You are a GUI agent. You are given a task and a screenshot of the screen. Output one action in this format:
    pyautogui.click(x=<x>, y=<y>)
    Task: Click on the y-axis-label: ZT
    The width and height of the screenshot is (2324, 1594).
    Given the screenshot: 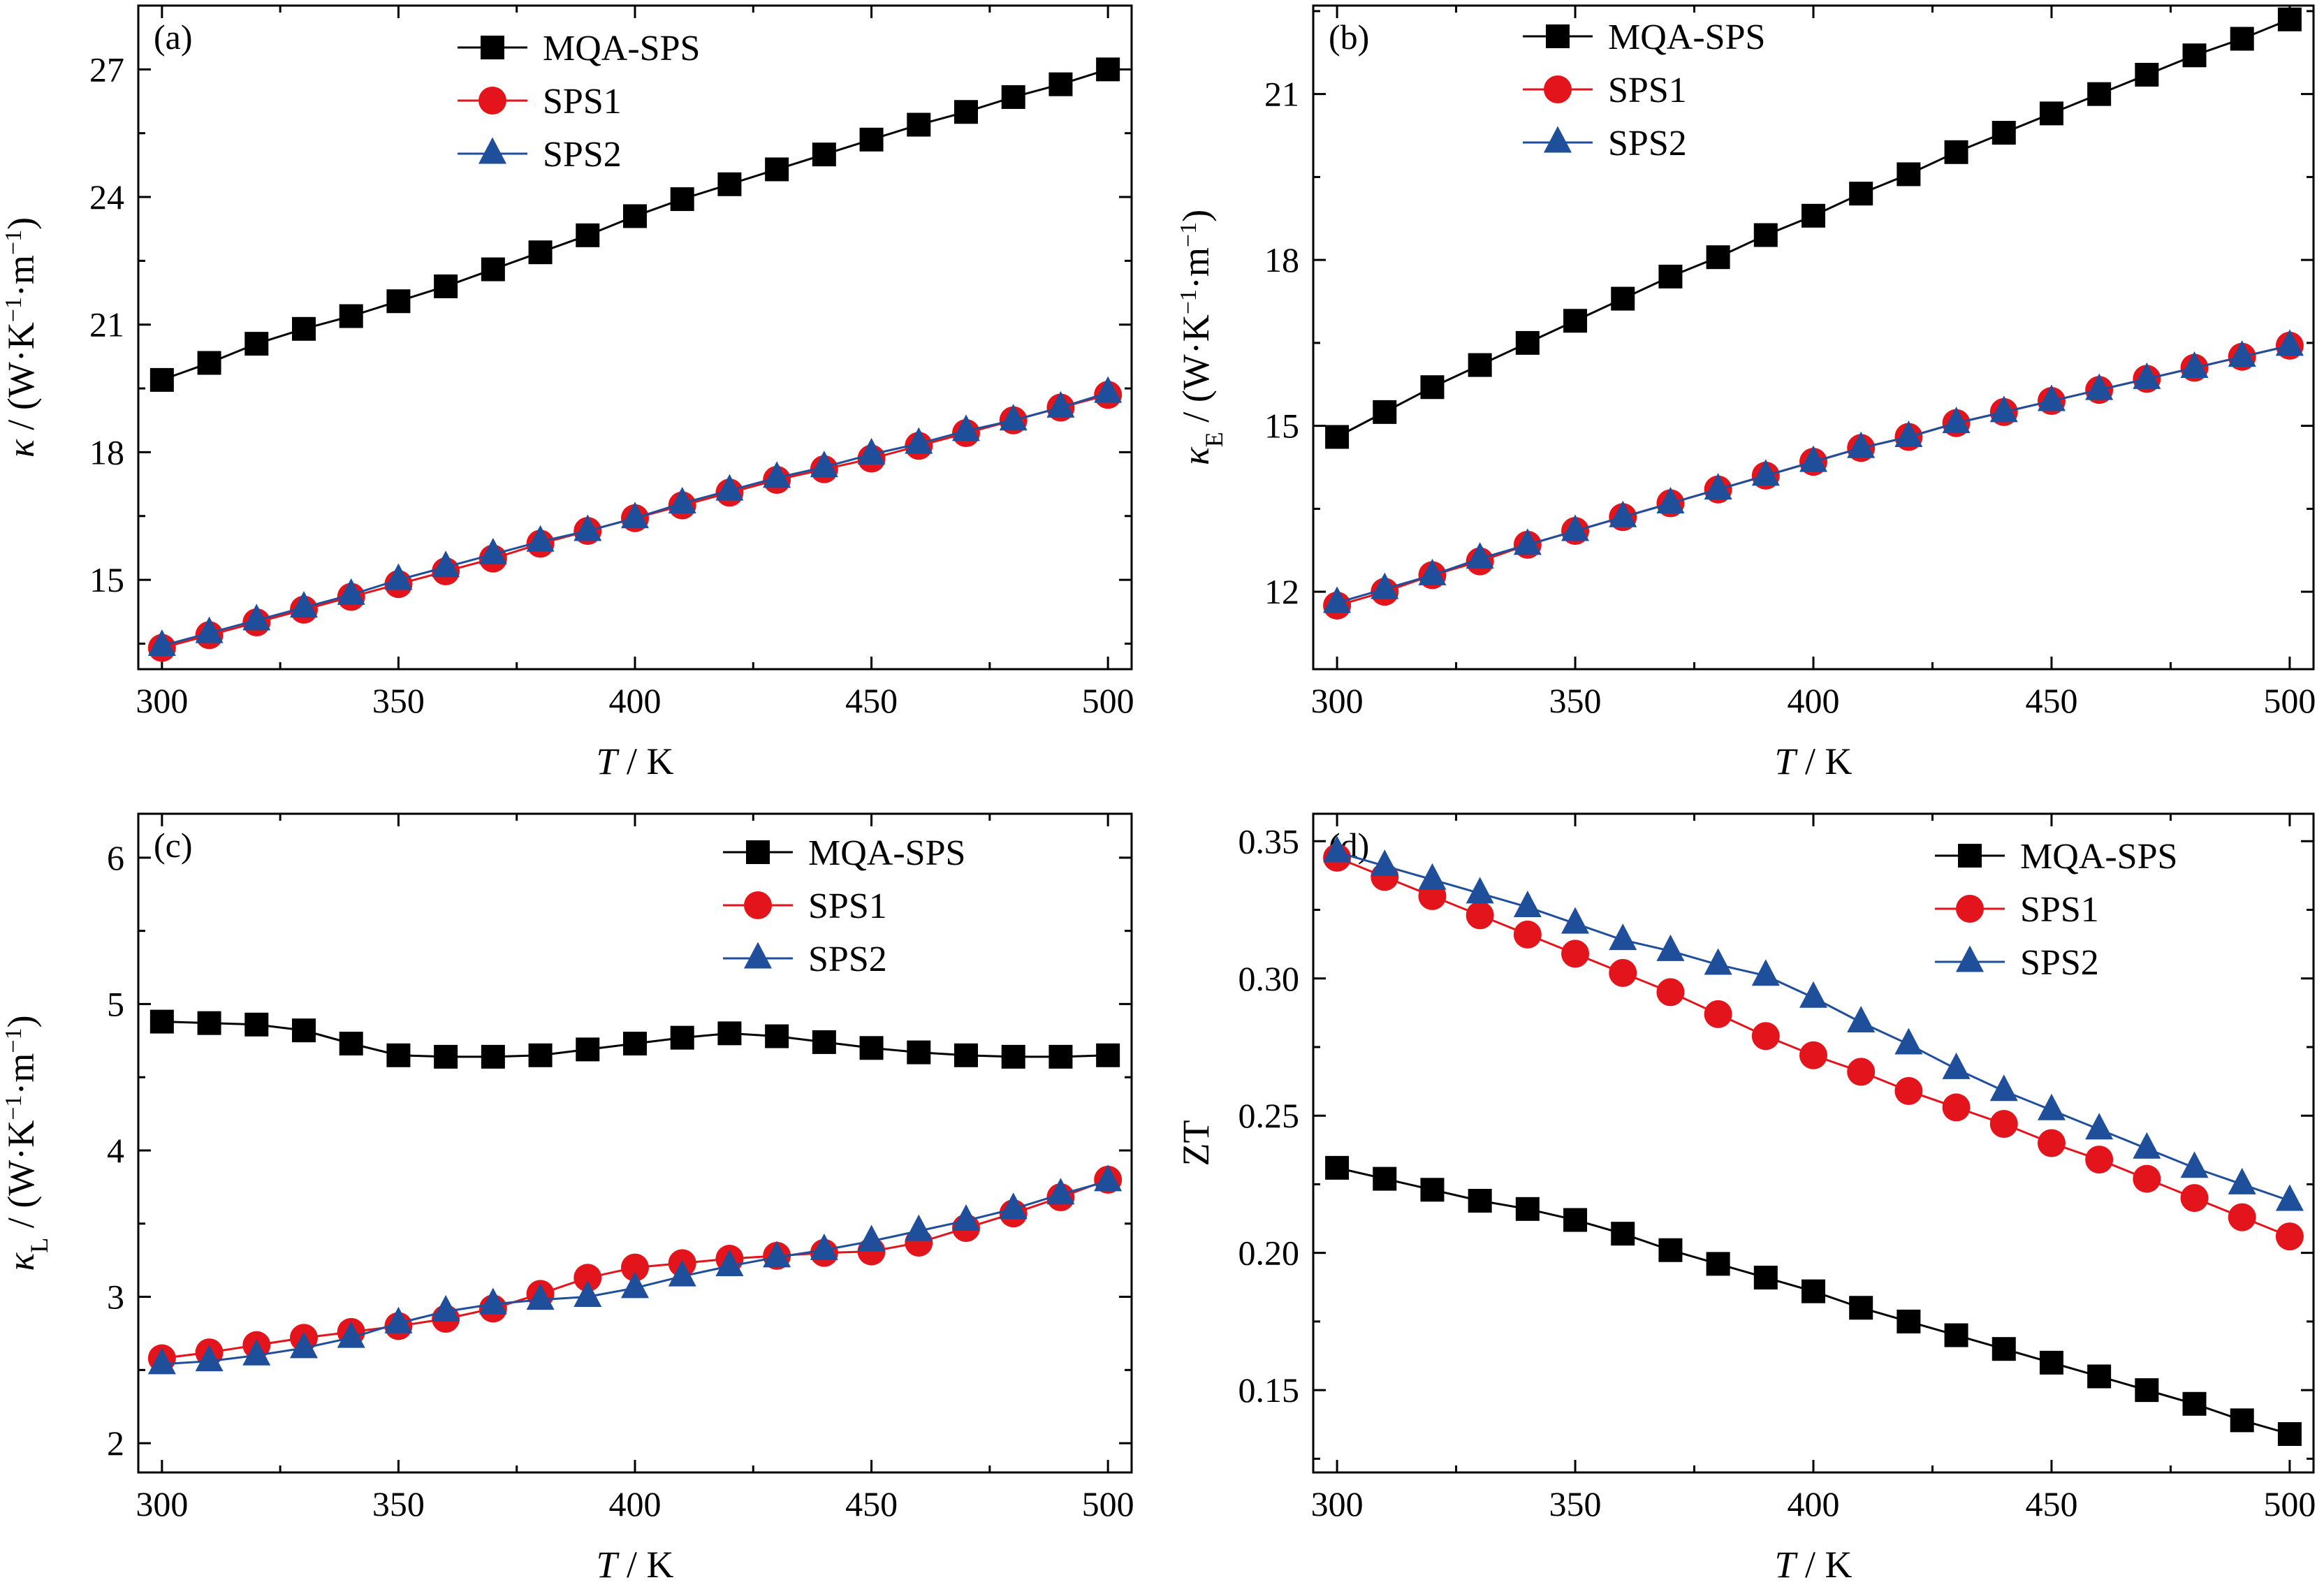 What is the action you would take?
    pyautogui.click(x=1196, y=1143)
    